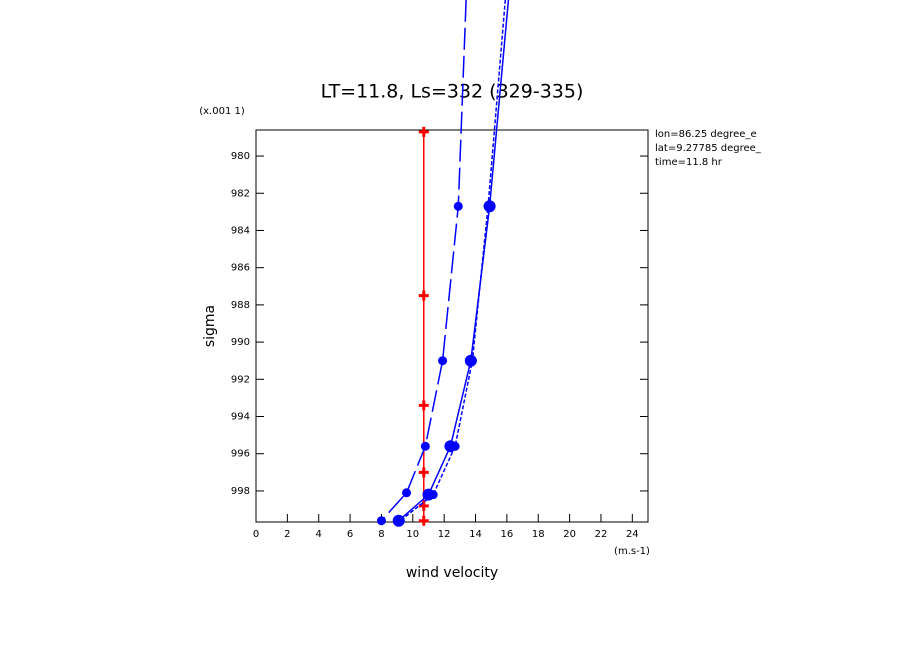  Describe the element at coordinates (452, 92) in the screenshot. I see `chart-title: LT=11.8, Ls=332 (329-335)` at that location.